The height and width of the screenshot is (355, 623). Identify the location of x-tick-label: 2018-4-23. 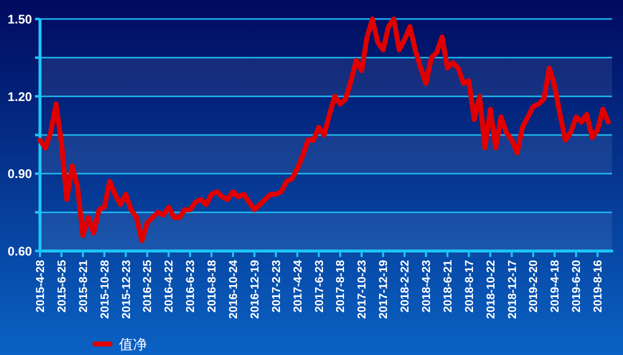
(426, 286).